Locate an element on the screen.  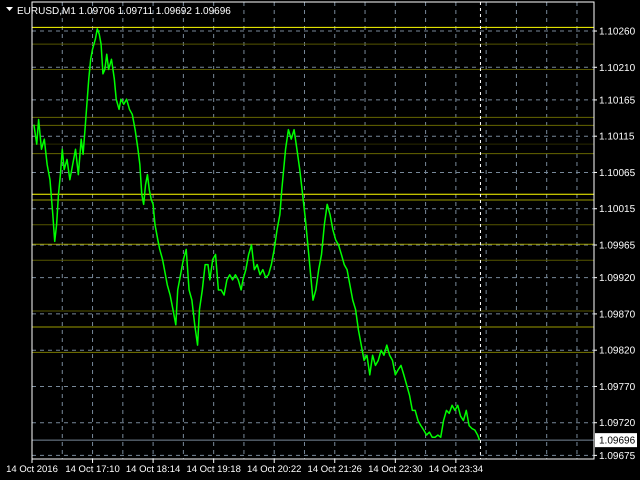
y-tick-label: 1.09720 is located at coordinates (617, 424).